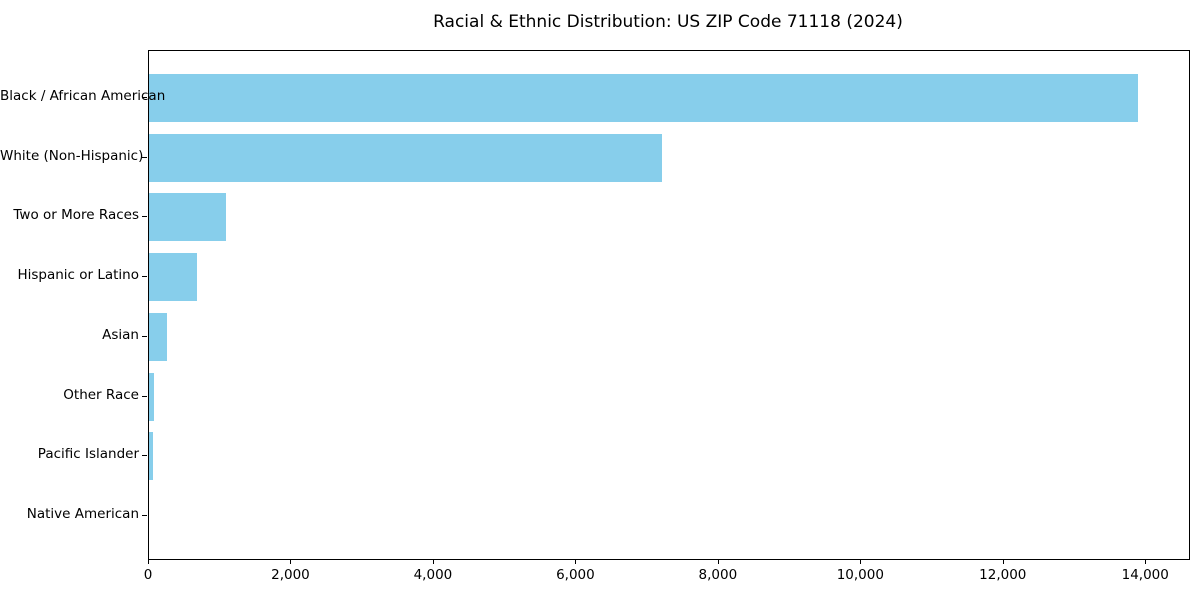 The height and width of the screenshot is (600, 1200). Describe the element at coordinates (148, 575) in the screenshot. I see `x-tick-label: 0` at that location.